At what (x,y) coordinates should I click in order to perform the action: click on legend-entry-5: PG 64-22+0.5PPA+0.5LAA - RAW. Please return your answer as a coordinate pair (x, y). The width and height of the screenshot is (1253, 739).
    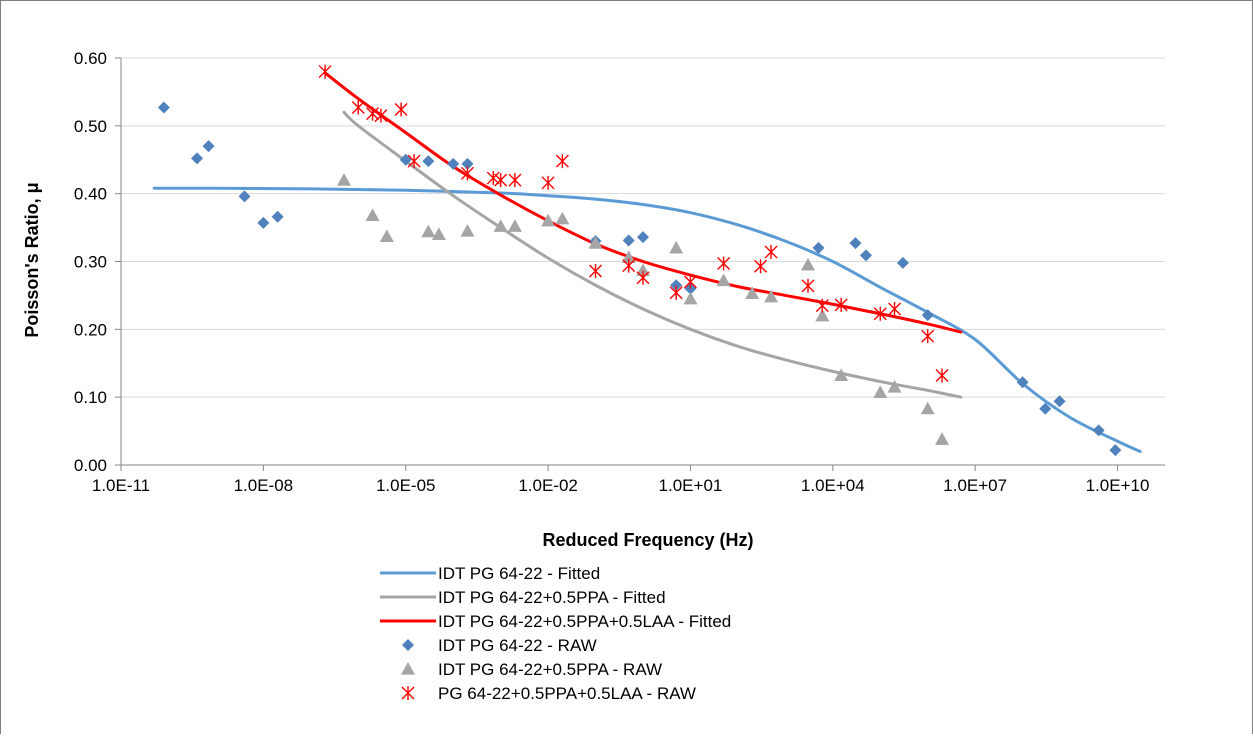
    Looking at the image, I should click on (548, 693).